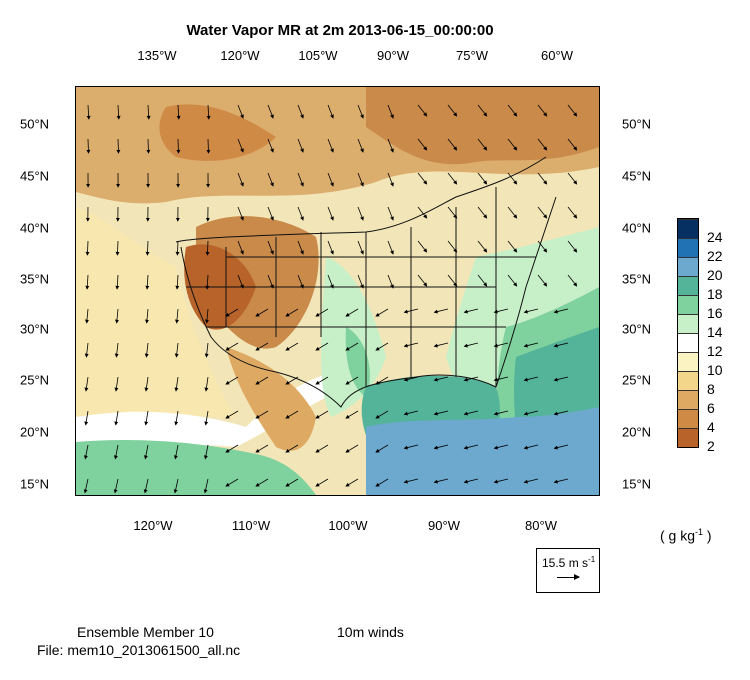  What do you see at coordinates (568, 577) in the screenshot?
I see `reference-arrow-icon` at bounding box center [568, 577].